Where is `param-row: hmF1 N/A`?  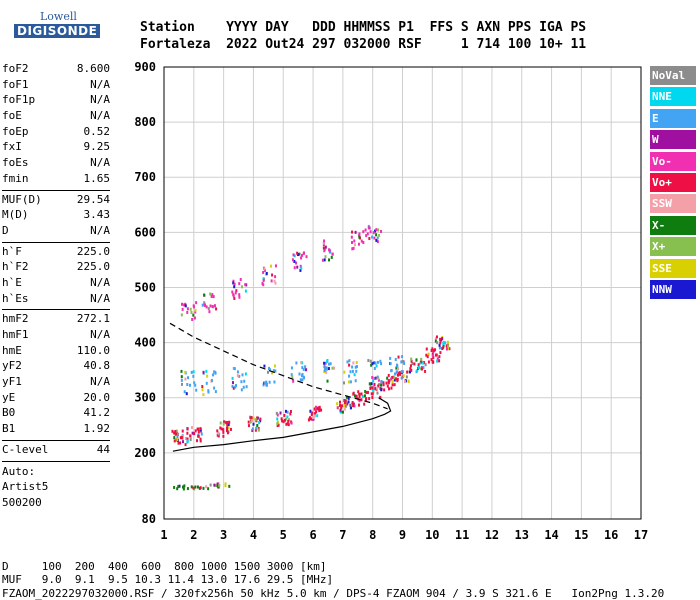 param-row: hmF1 N/A is located at coordinates (56, 336).